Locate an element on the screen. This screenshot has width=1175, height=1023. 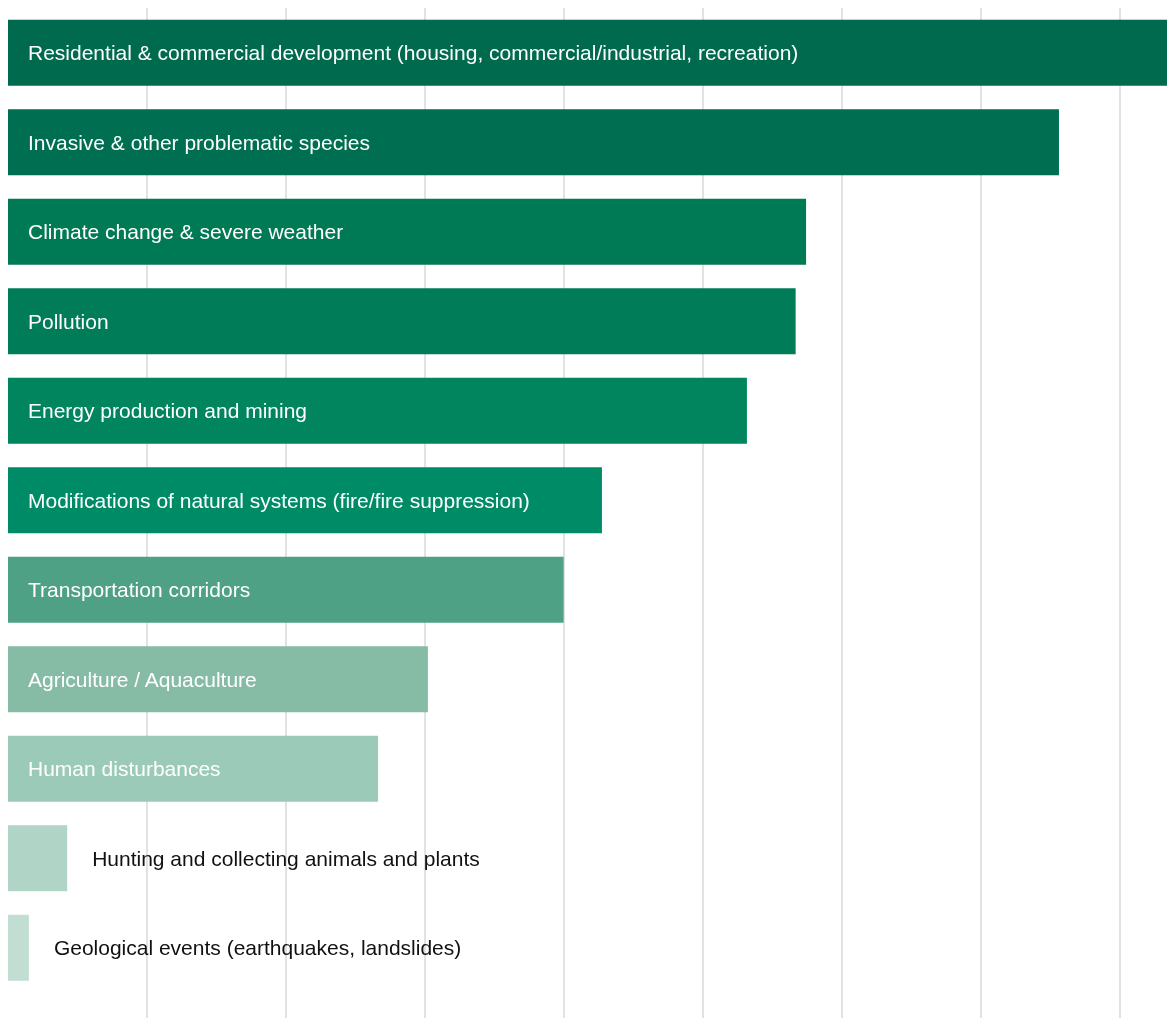
y-tick-label: Agriculture / Aquaculture is located at coordinates (142, 679).